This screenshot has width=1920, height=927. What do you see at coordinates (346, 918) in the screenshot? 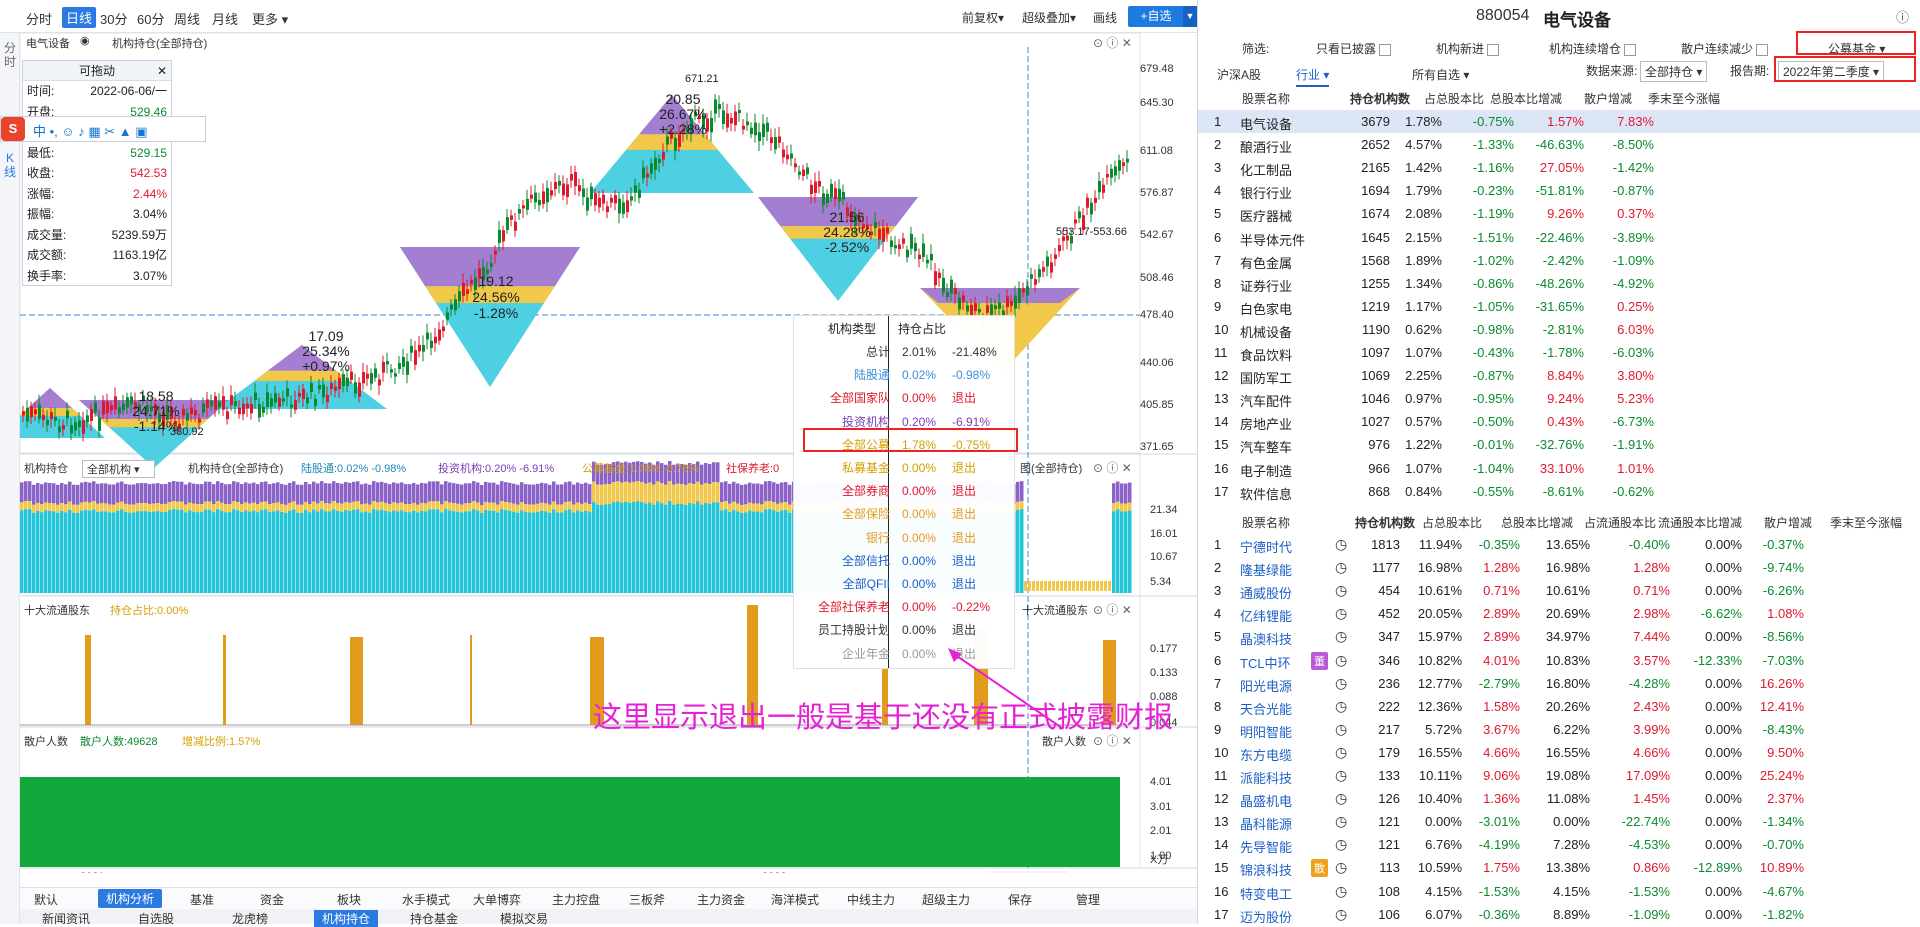
I see `info-tab: 机构持仓` at bounding box center [346, 918].